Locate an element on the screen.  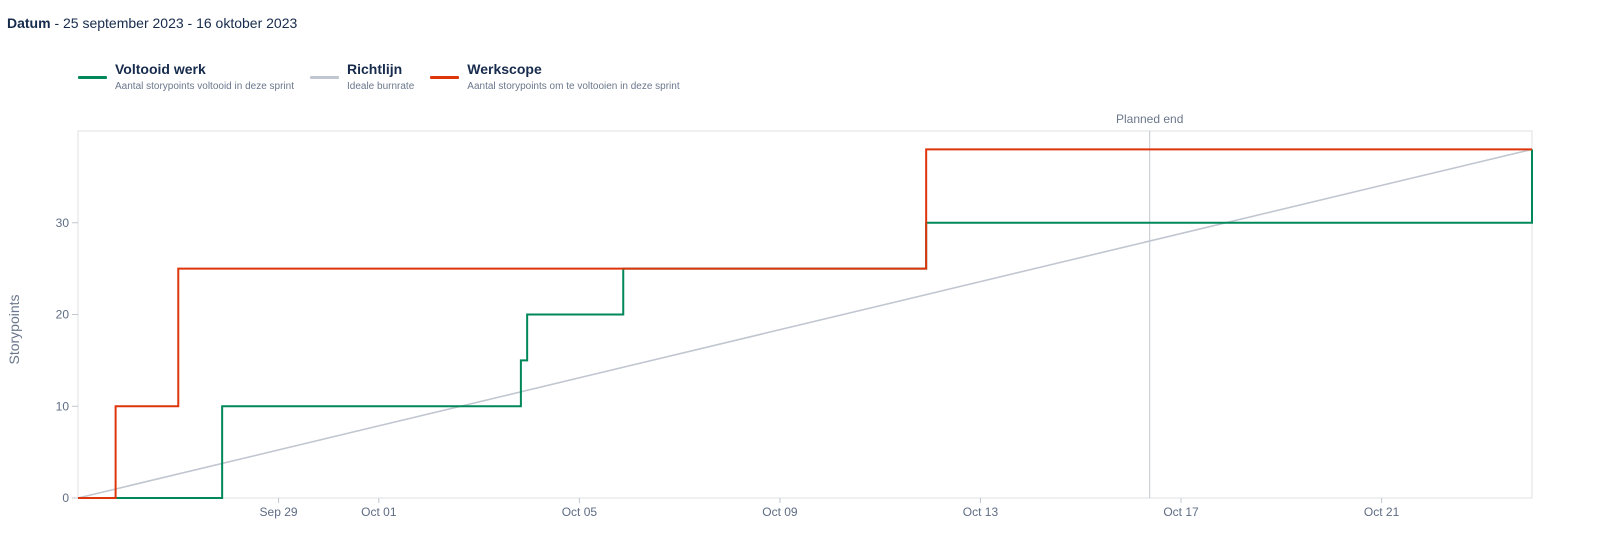
x-tick-label: Oct 09 is located at coordinates (780, 512).